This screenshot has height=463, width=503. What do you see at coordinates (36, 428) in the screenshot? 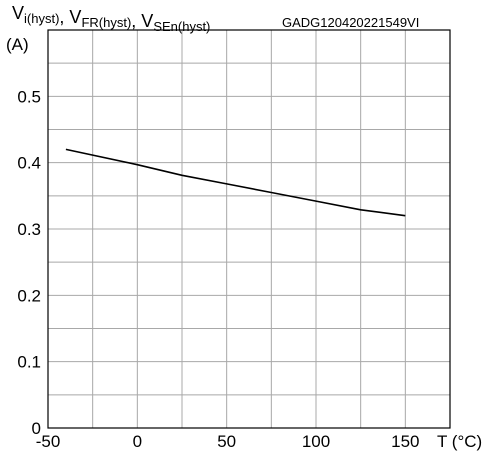
I see `y-tick-label: 0` at bounding box center [36, 428].